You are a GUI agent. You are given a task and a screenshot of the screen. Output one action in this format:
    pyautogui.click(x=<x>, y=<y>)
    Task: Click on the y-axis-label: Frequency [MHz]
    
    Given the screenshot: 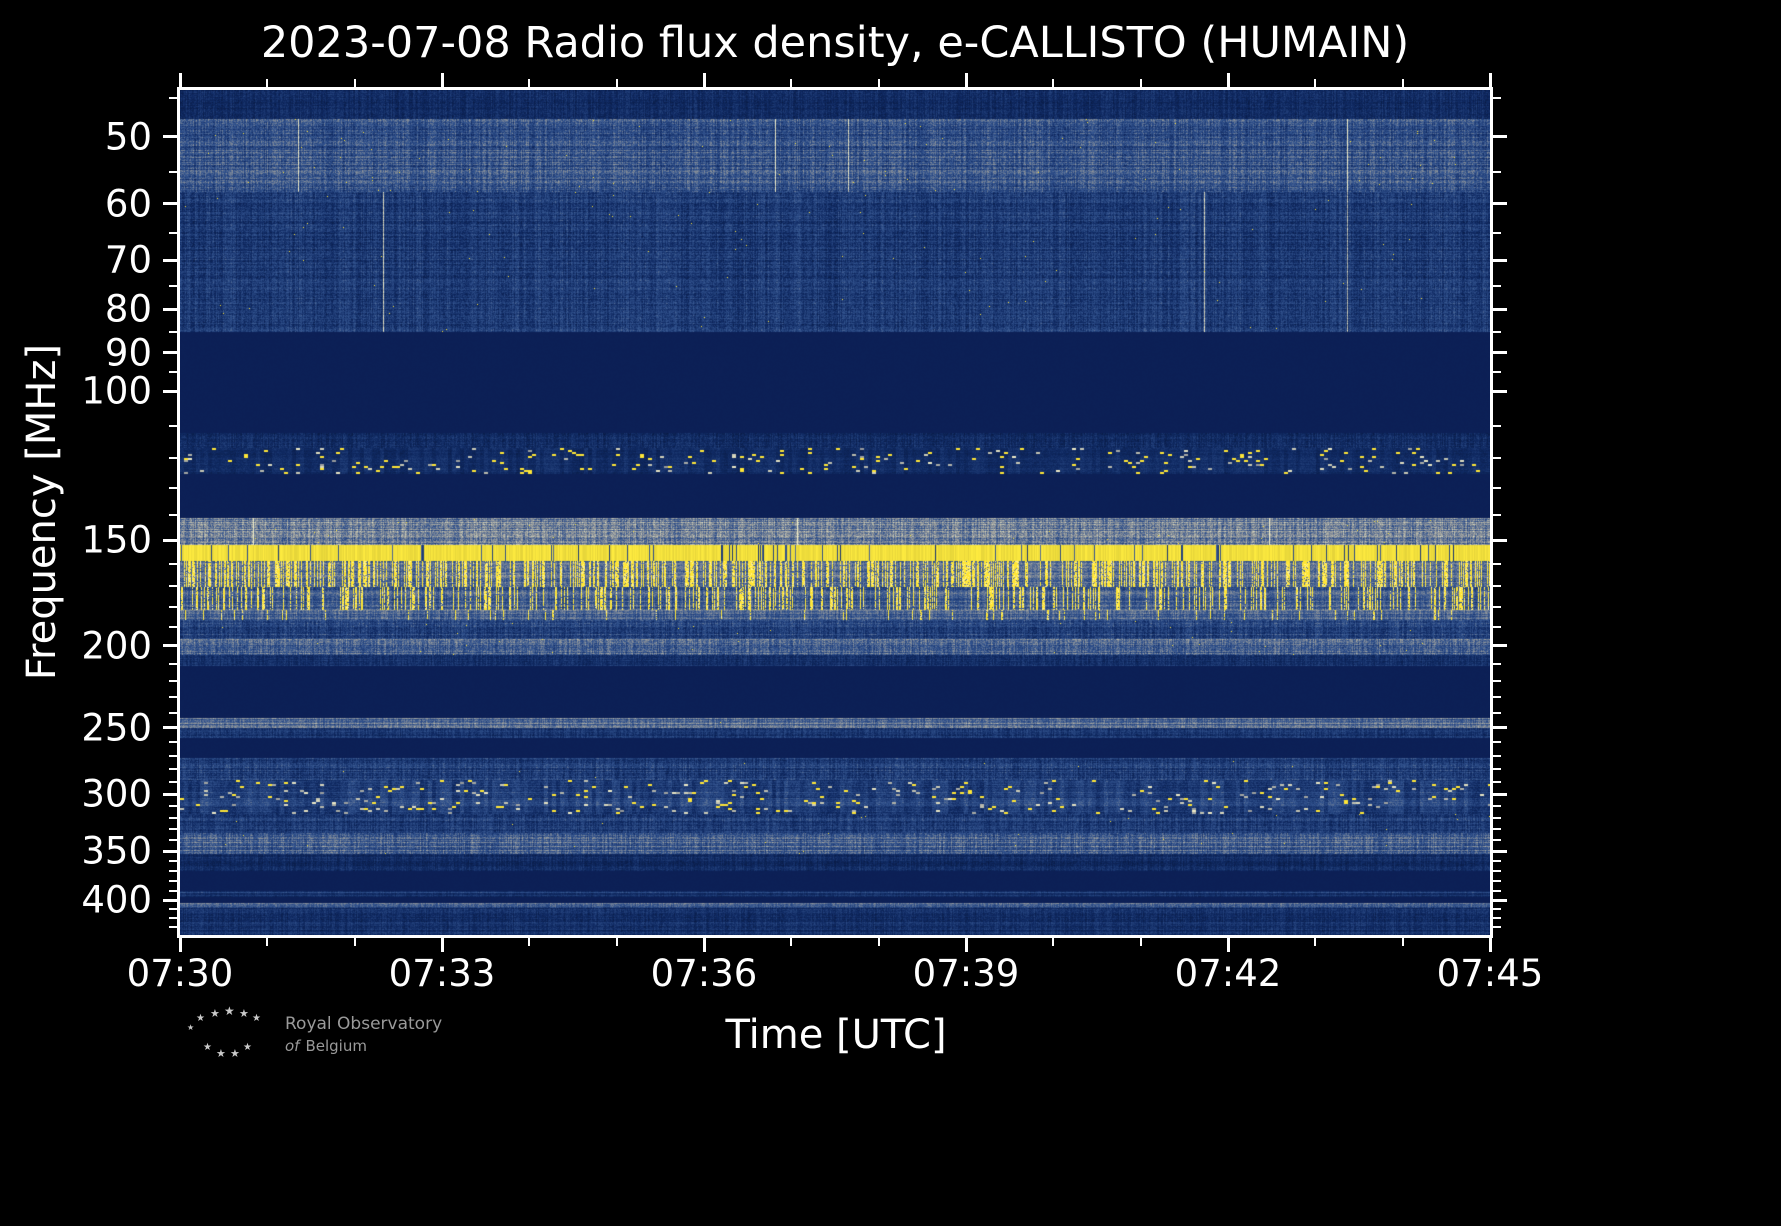 What is the action you would take?
    pyautogui.click(x=42, y=512)
    